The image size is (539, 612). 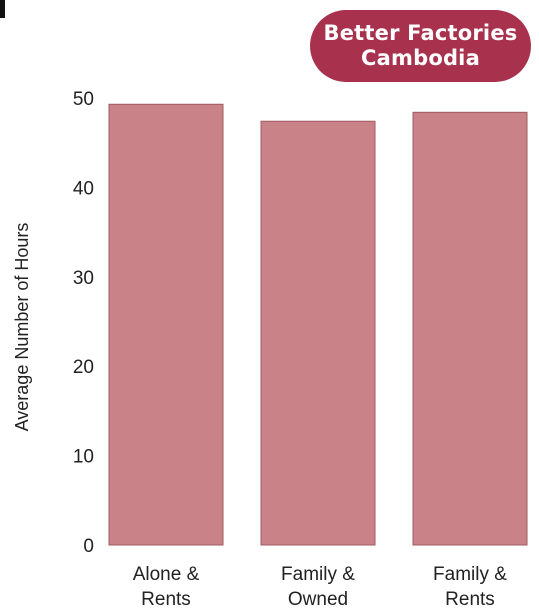 I want to click on y-tick-label-2: 20, so click(x=83, y=367).